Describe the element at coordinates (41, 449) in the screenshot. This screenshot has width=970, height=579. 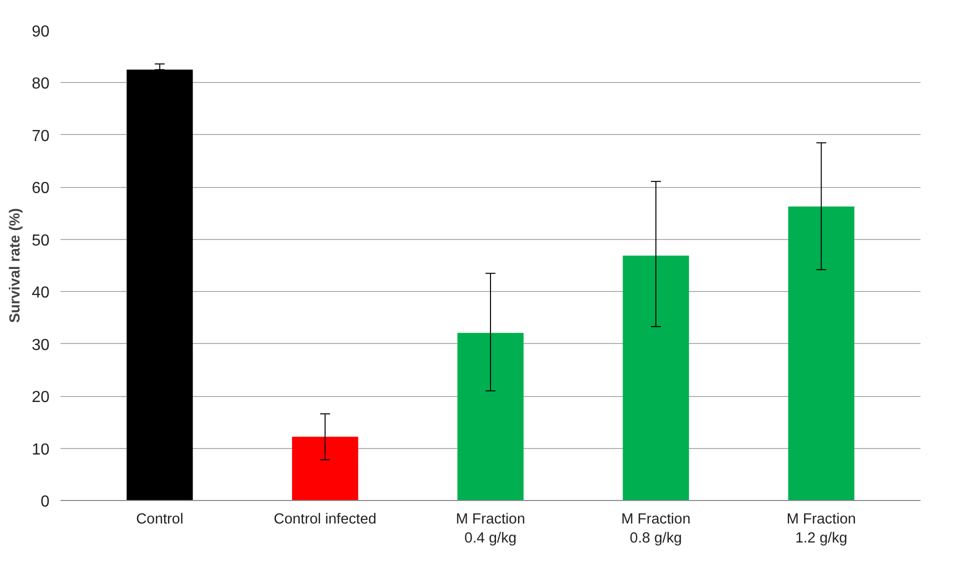
I see `y-tick-label: 10` at that location.